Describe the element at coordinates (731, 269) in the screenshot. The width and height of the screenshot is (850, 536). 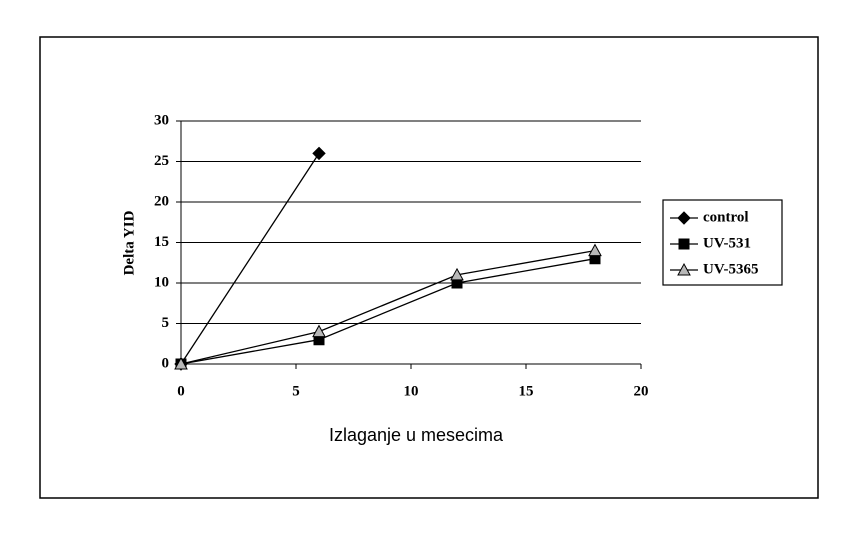
I see `legend-label: UV-5365` at that location.